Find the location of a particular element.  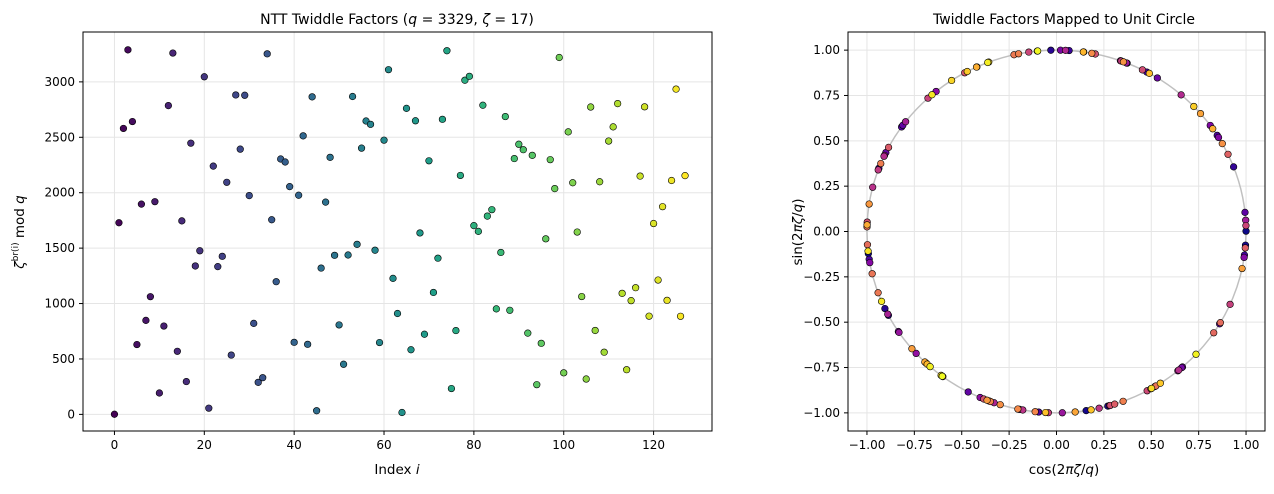

y-tick-label: −0.50 is located at coordinates (821, 322).